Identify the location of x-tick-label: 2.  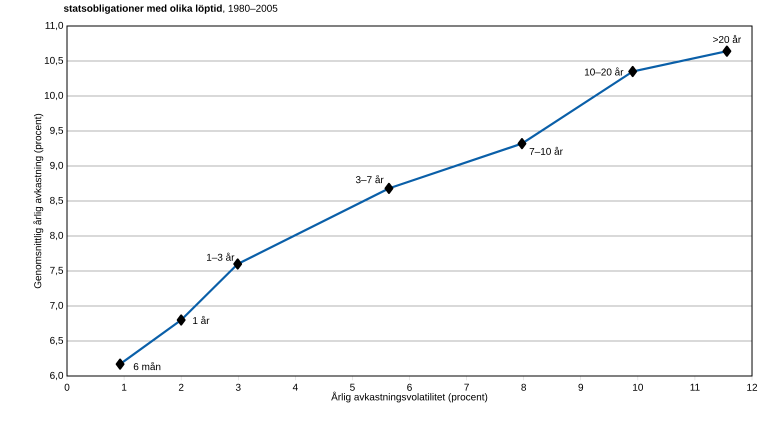
(181, 387).